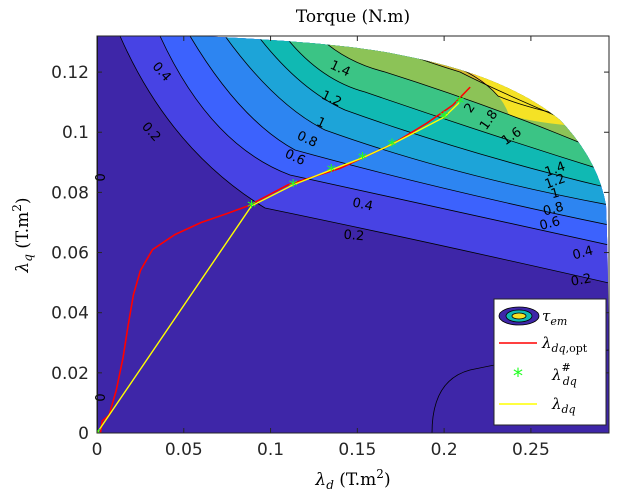  Describe the element at coordinates (550, 224) in the screenshot. I see `contour-label: 0.6` at that location.